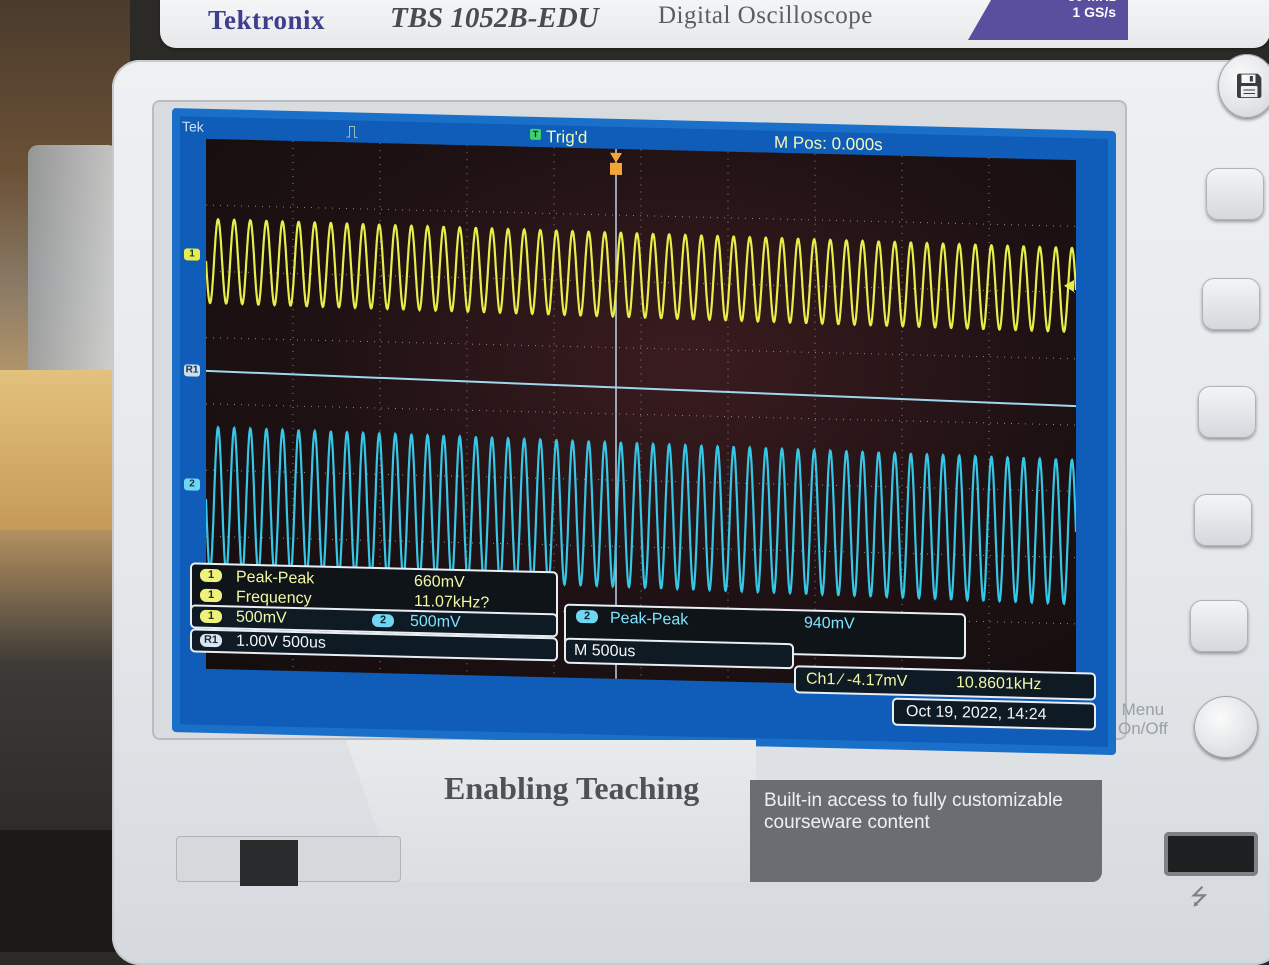  Describe the element at coordinates (1211, 854) in the screenshot. I see `usb-port` at that location.